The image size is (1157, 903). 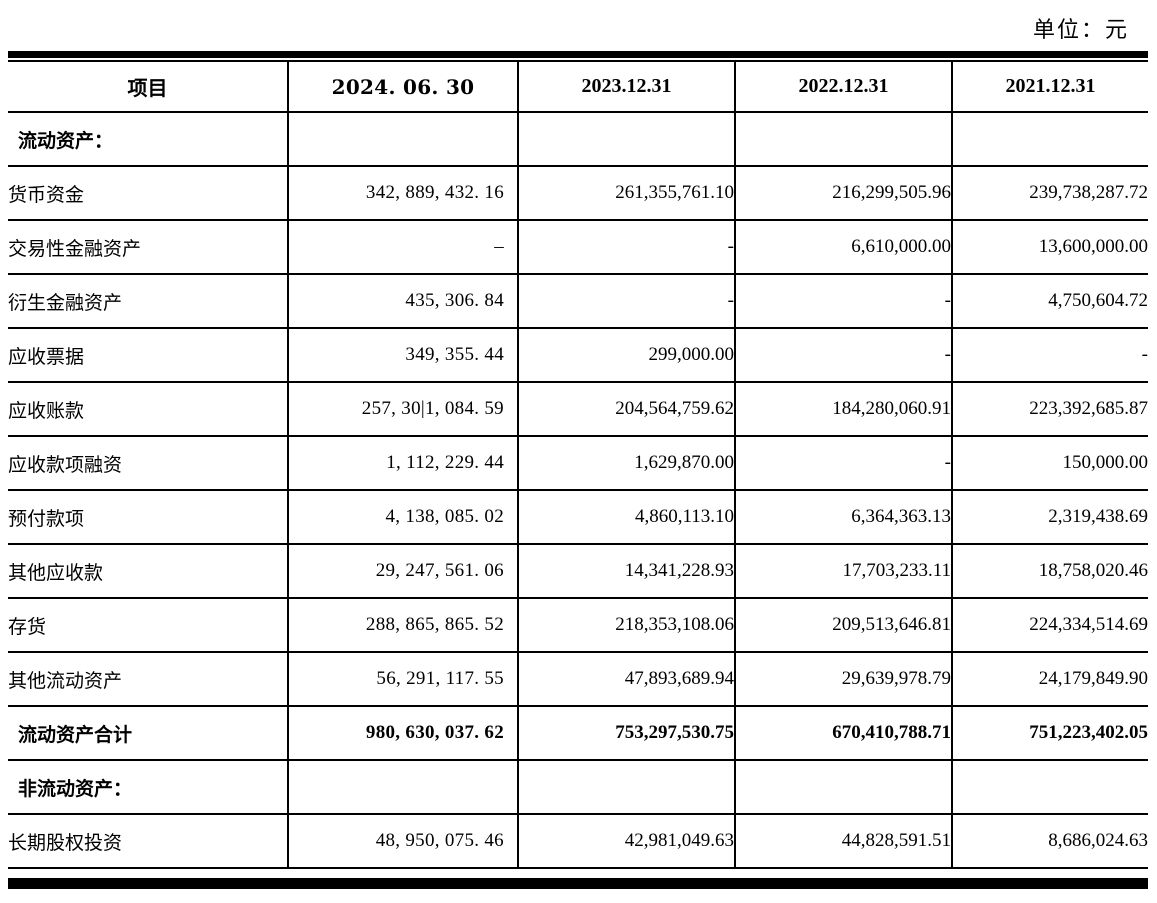 What do you see at coordinates (626, 193) in the screenshot?
I see `cell-value: 261,355,761.10` at bounding box center [626, 193].